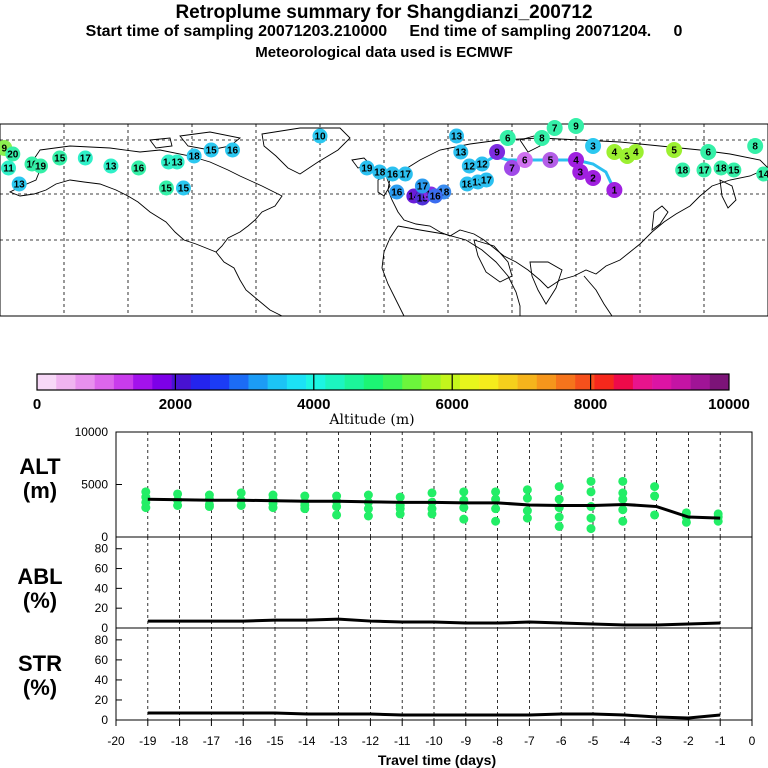 The height and width of the screenshot is (768, 768). What do you see at coordinates (624, 741) in the screenshot?
I see `x-tick-label: -4` at bounding box center [624, 741].